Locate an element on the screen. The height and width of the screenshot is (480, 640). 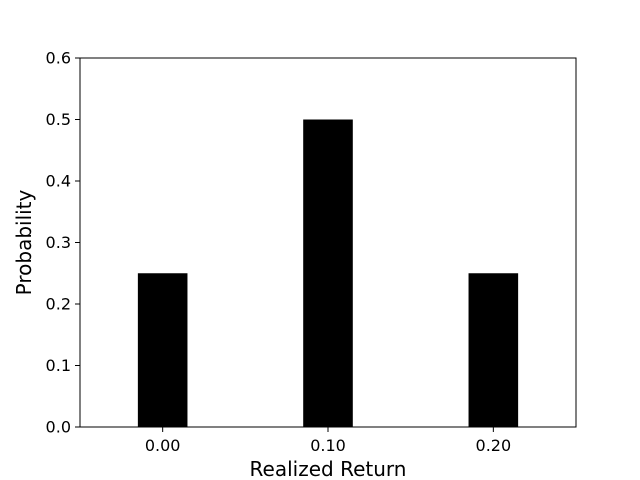
bar-0.10 is located at coordinates (328, 273).